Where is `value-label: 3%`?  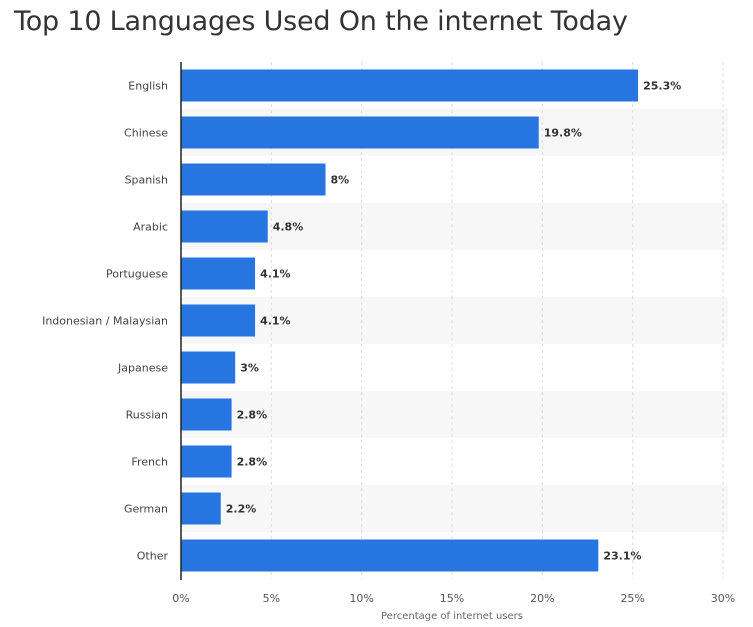
value-label: 3% is located at coordinates (249, 368).